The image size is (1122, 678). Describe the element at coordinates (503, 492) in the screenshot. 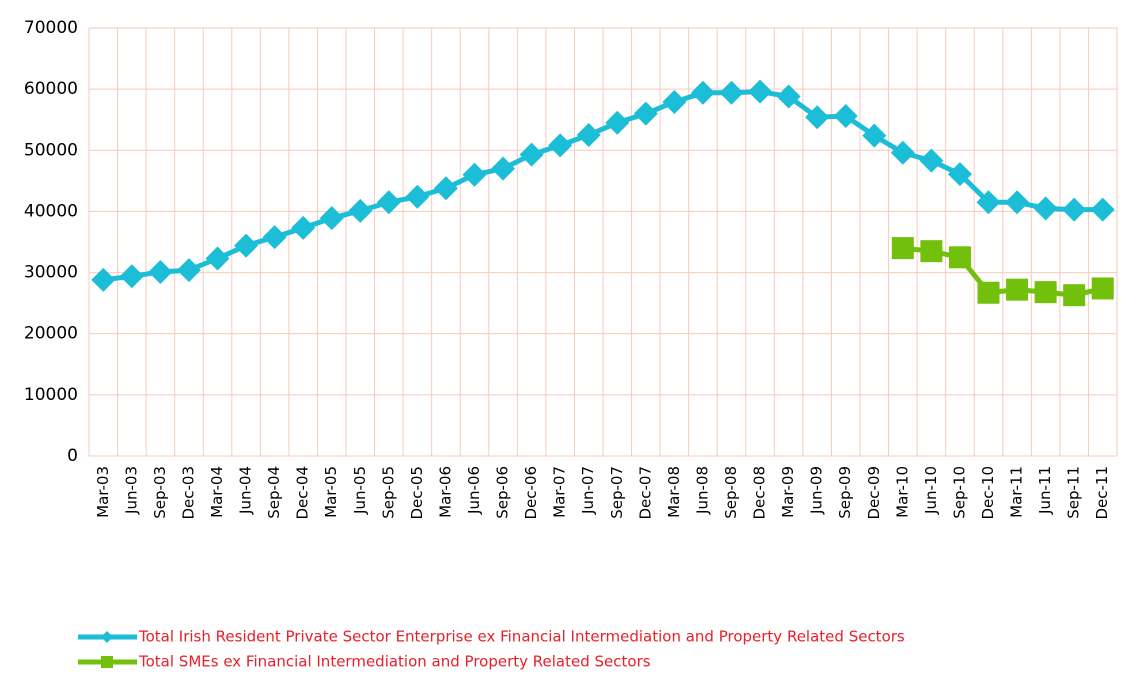

I see `x-tick-label: Sep-06` at that location.